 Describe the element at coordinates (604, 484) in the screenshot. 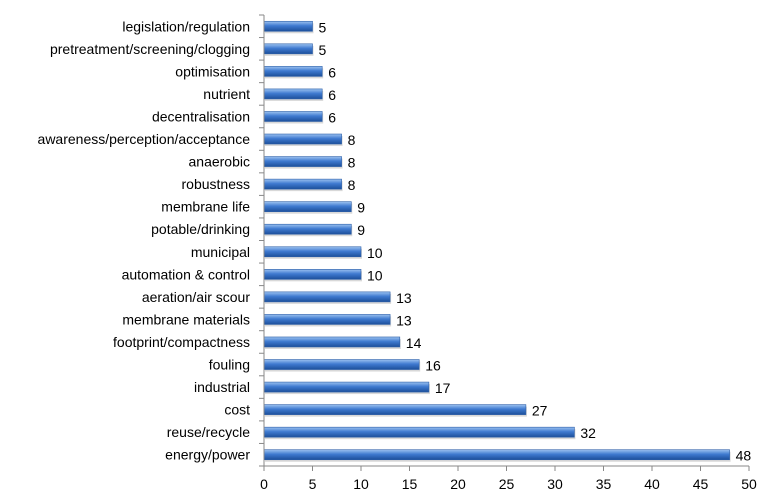

I see `x-tick-label: 35` at that location.